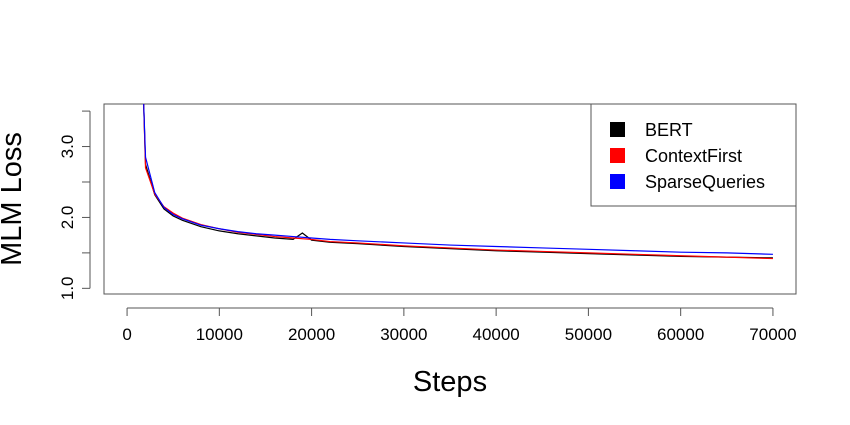 This screenshot has height=425, width=850. What do you see at coordinates (67, 147) in the screenshot?
I see `y-tick-label: 3.0` at bounding box center [67, 147].